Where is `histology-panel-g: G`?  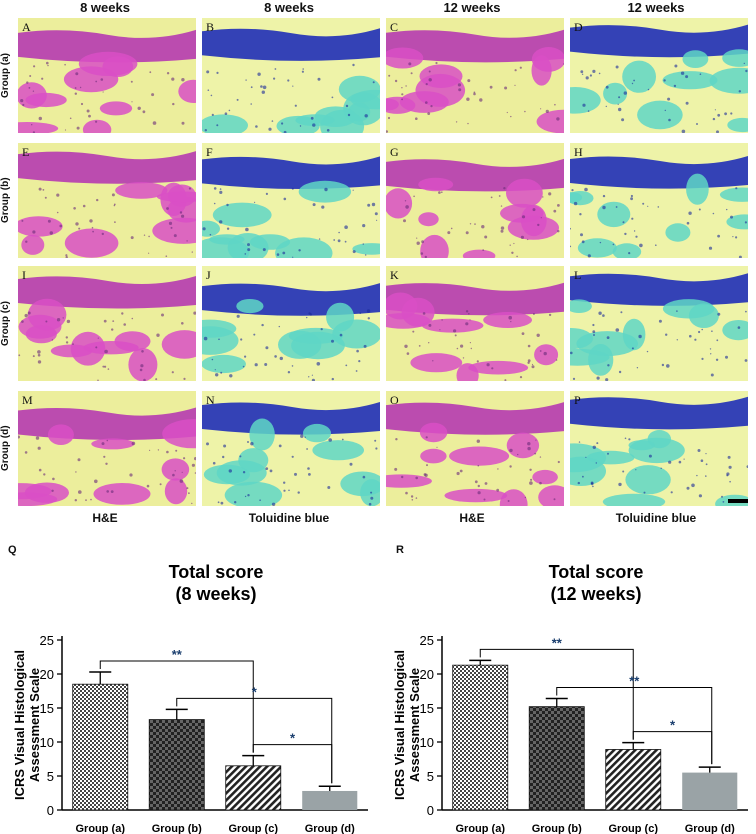 histology-panel-g: G is located at coordinates (475, 200).